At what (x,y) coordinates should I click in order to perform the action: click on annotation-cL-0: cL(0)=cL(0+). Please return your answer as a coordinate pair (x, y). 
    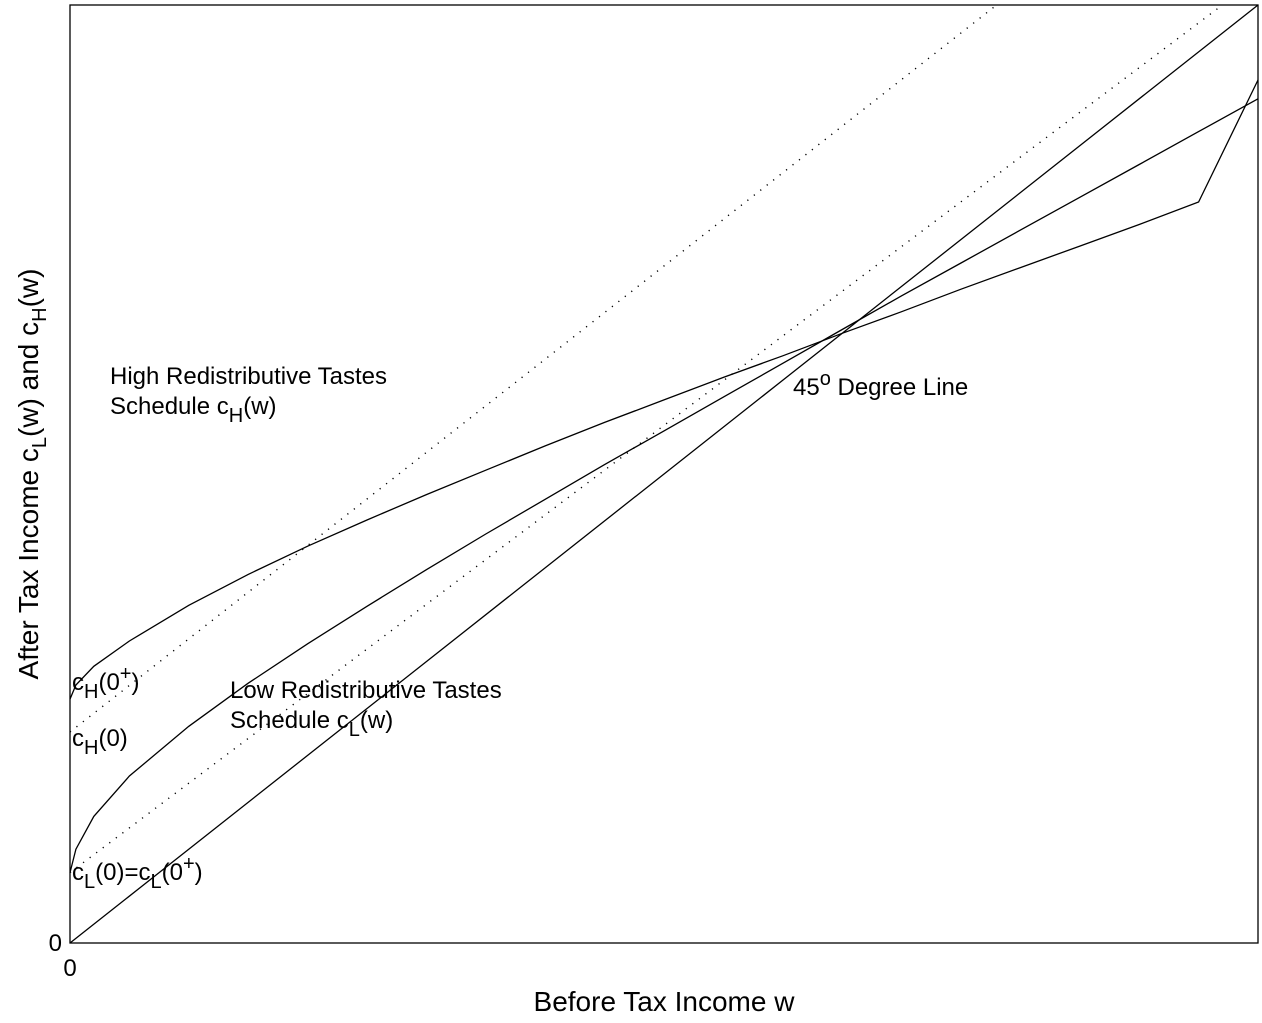
    Looking at the image, I should click on (137, 873).